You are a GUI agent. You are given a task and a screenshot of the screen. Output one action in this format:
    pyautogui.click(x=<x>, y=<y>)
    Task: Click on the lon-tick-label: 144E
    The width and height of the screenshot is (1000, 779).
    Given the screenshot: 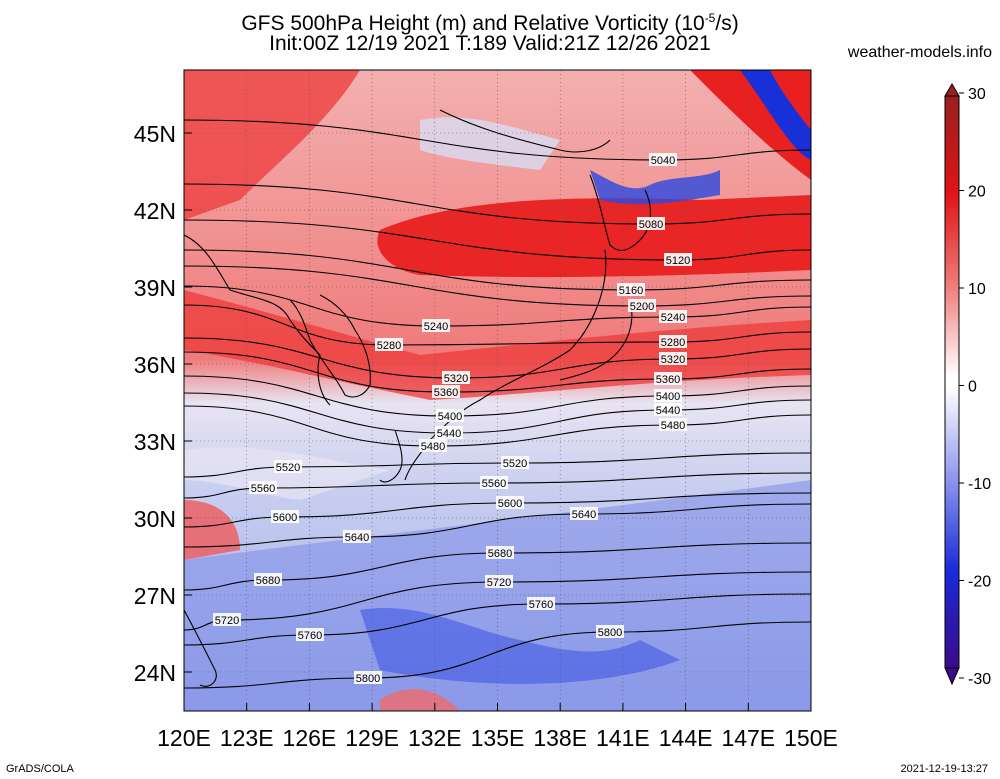 What is the action you would take?
    pyautogui.click(x=686, y=738)
    